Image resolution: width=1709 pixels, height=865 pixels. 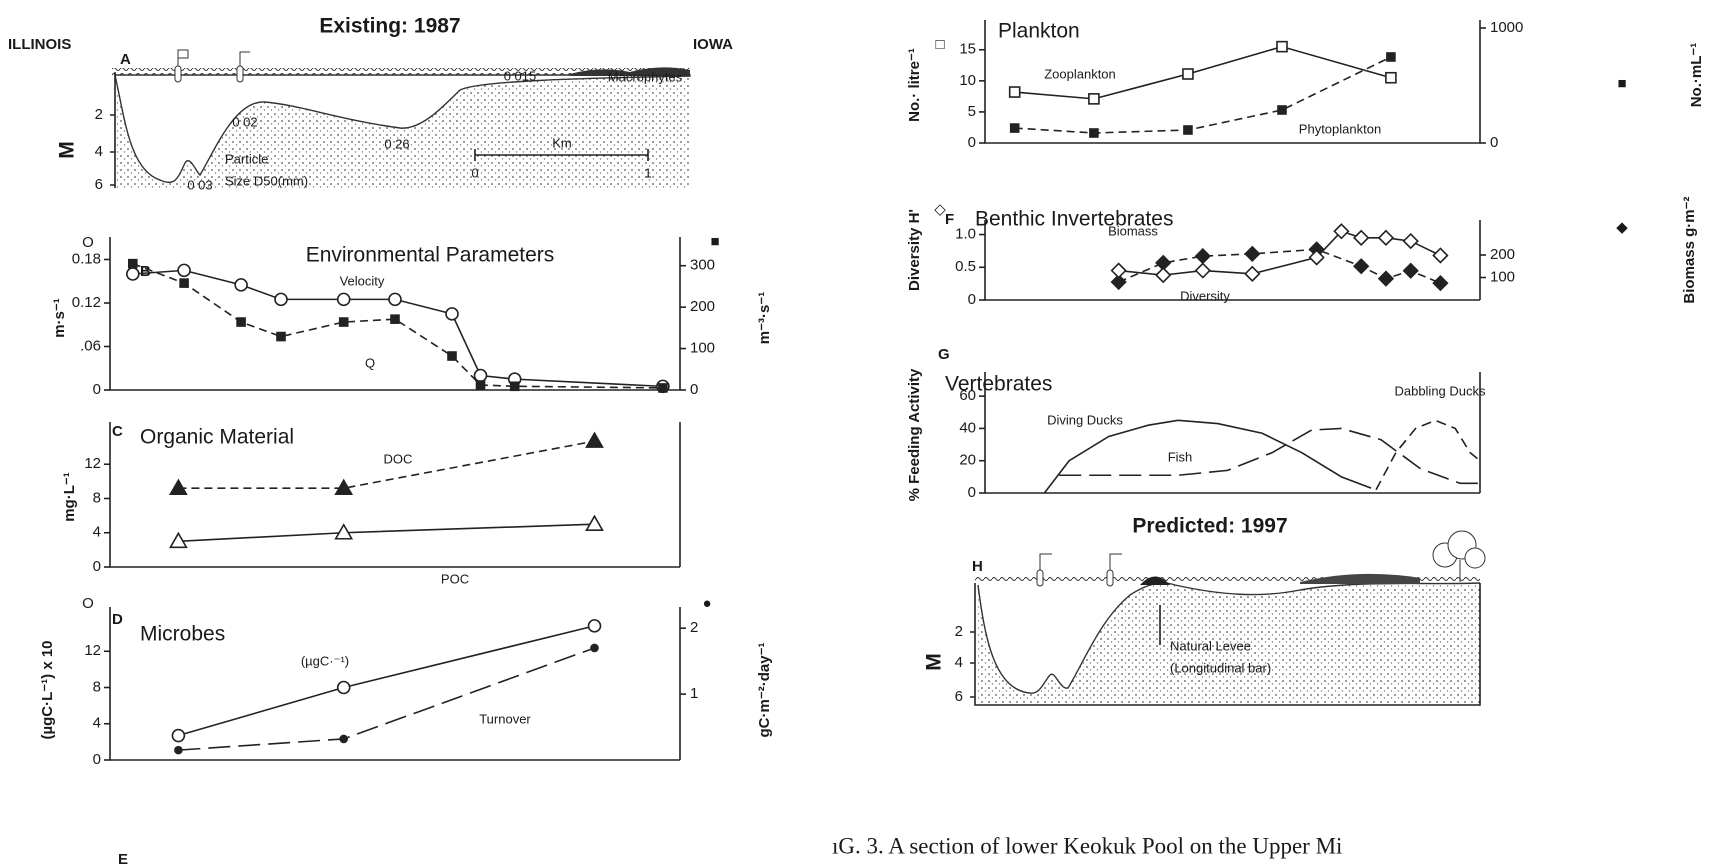 I want to click on y2-axis-symbol: ◆, so click(x=1622, y=227).